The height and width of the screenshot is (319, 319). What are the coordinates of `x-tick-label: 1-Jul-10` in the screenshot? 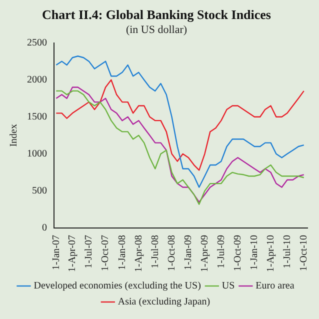 It's located at (287, 251).